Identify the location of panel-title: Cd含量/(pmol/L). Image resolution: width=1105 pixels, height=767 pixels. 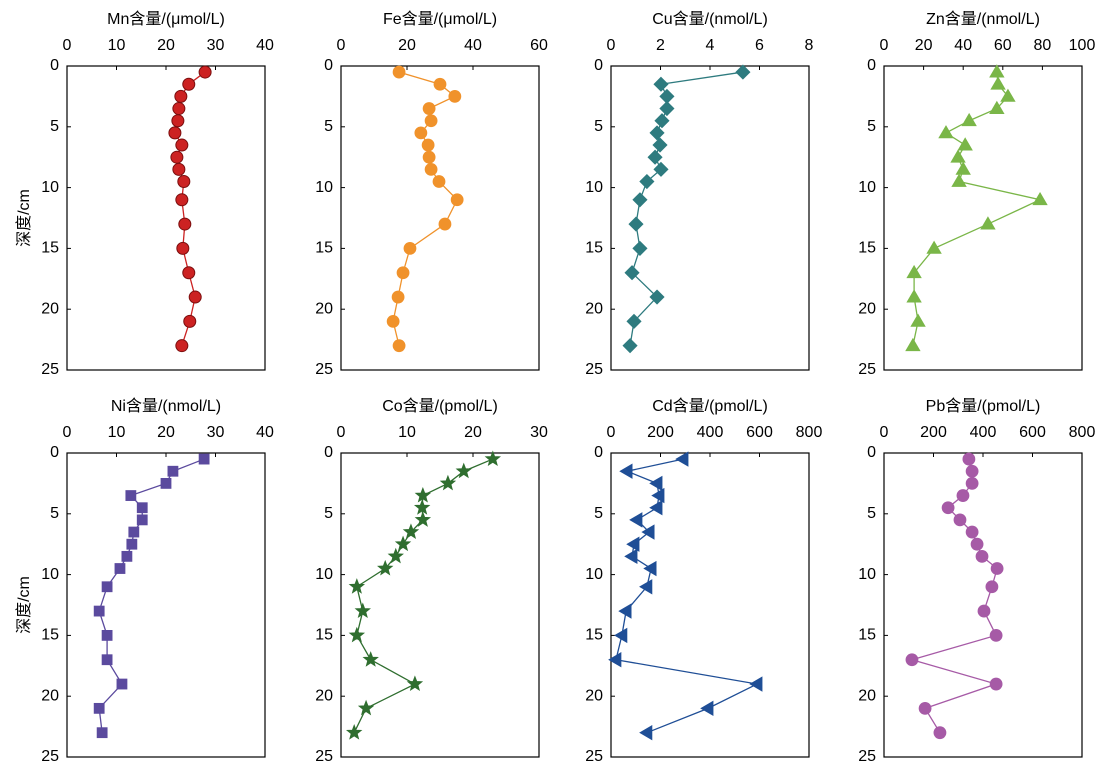
(710, 406).